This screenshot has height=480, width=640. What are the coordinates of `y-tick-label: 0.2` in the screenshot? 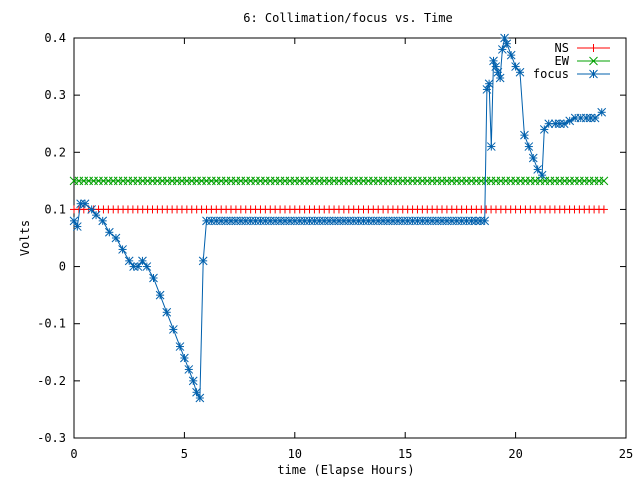 It's located at (55, 152).